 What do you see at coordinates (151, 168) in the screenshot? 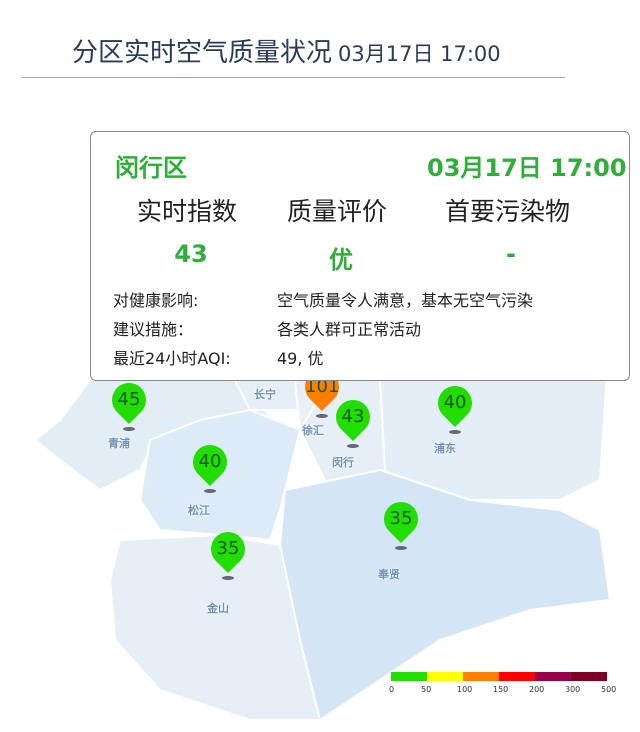
I see `popup-district-name: 闵行区` at bounding box center [151, 168].